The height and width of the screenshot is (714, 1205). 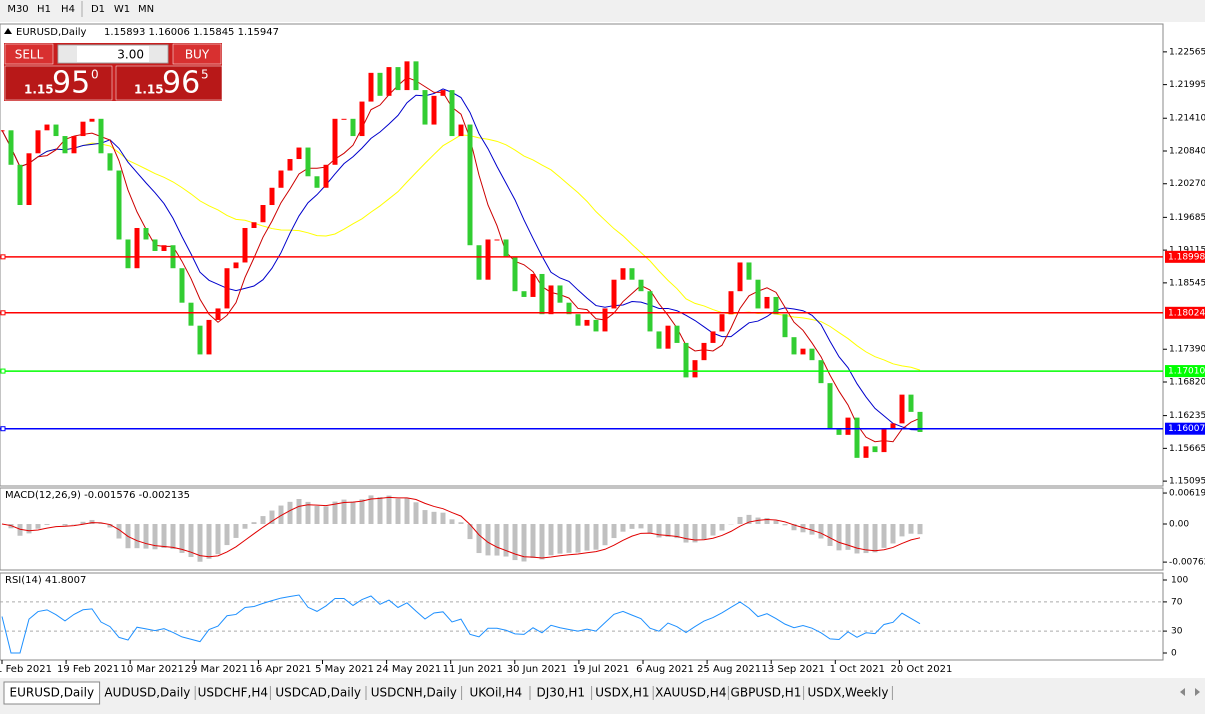 I want to click on timeframe-label: W1, so click(x=122, y=9).